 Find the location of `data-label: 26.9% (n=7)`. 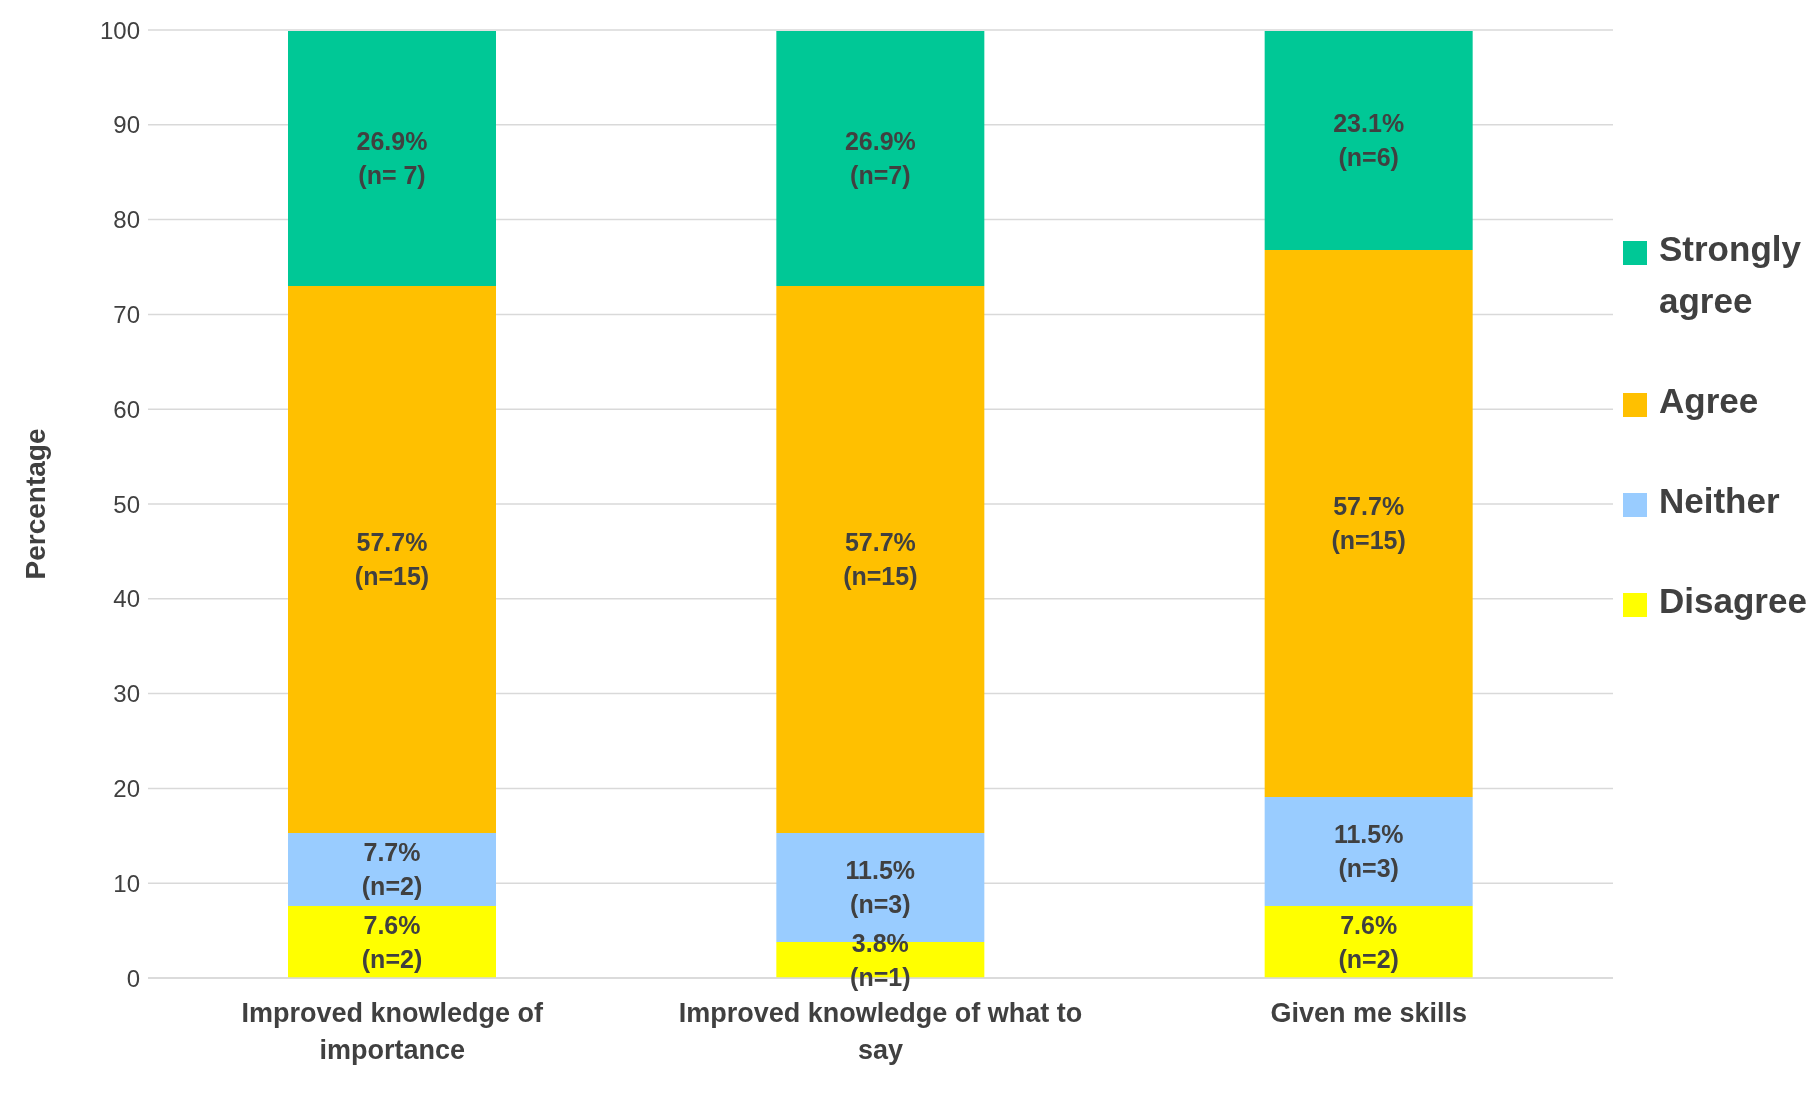

data-label: 26.9% (n=7) is located at coordinates (880, 158).